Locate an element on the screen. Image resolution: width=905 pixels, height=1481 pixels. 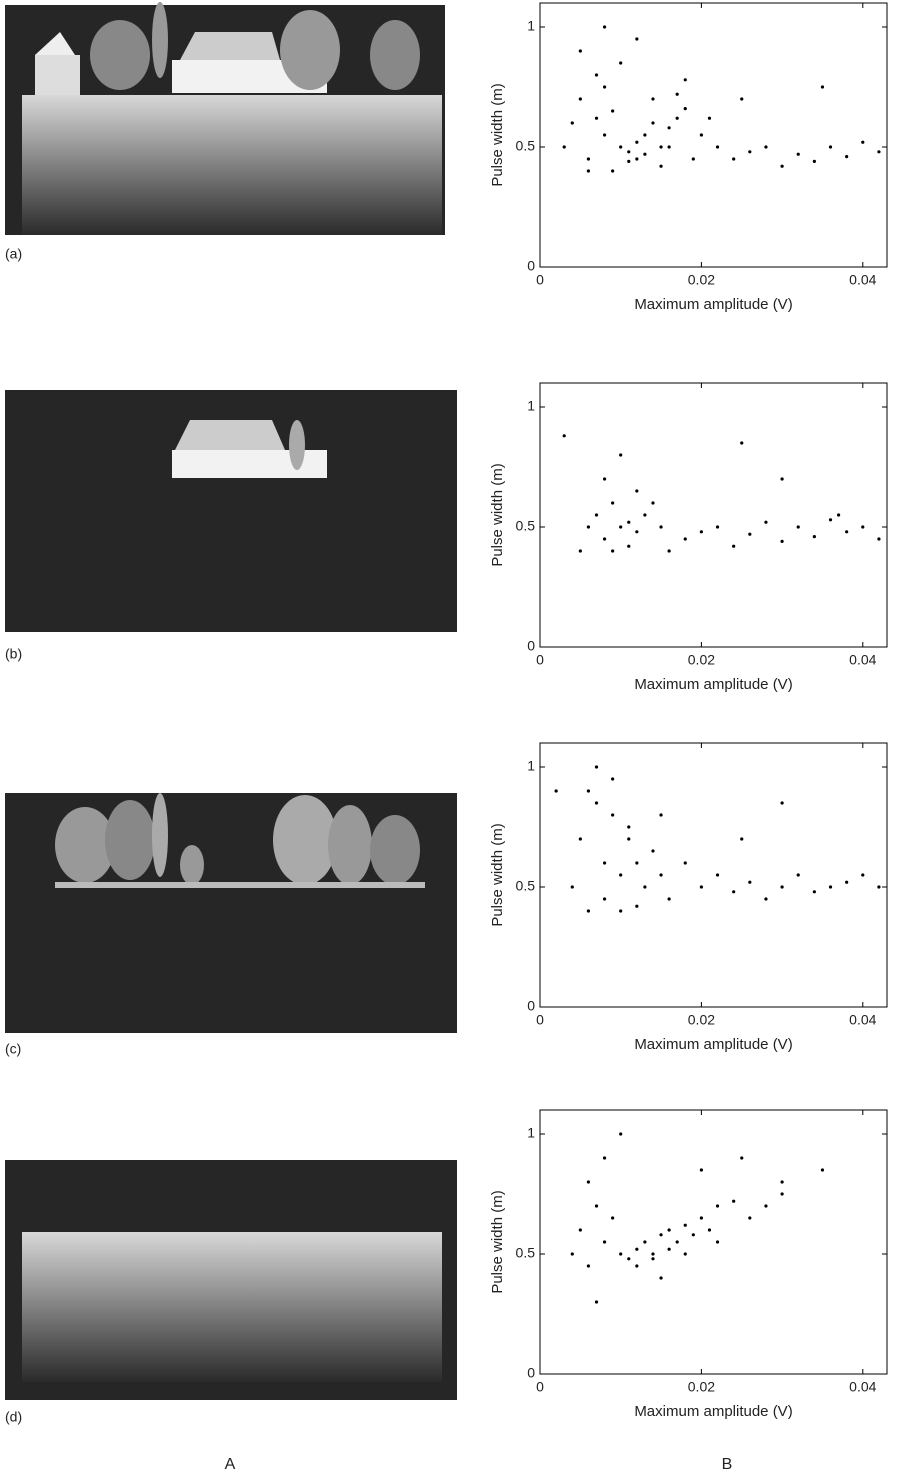
image-b is located at coordinates (231, 511).